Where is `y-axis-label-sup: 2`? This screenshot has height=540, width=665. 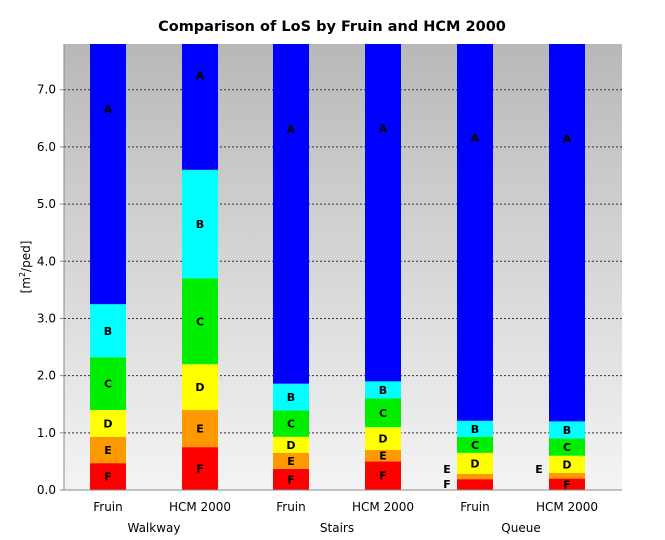 y-axis-label-sup: 2 is located at coordinates (22, 274).